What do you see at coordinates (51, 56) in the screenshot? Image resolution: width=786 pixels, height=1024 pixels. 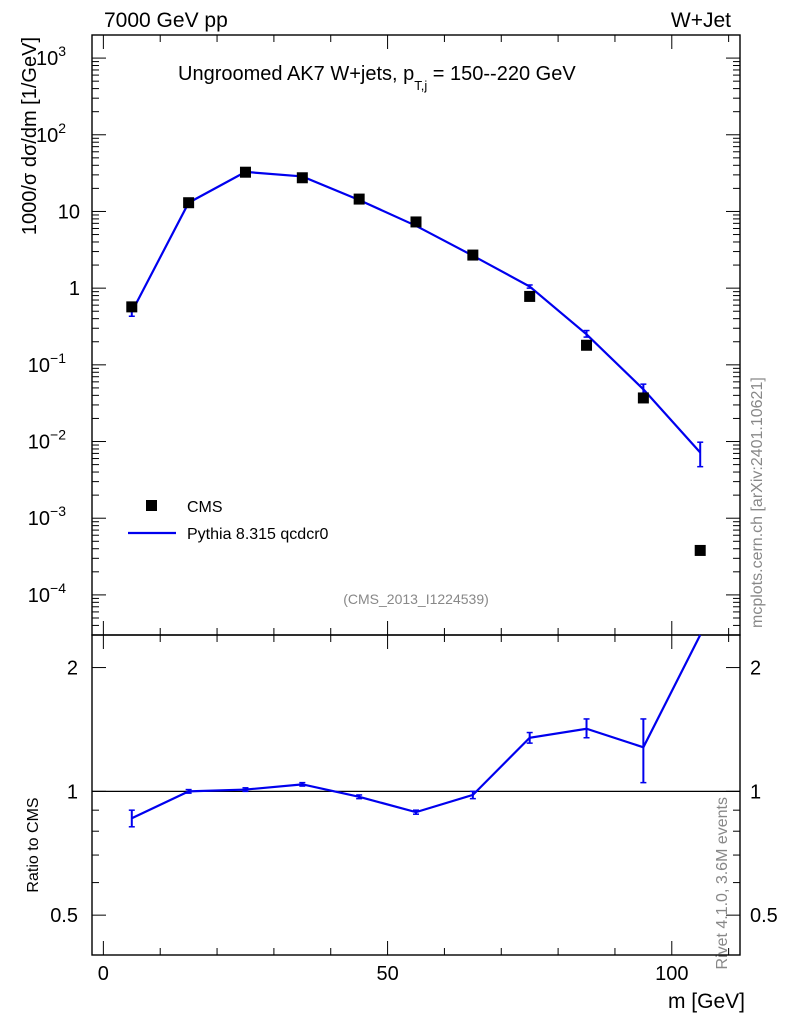 I see `main-y-tick-label: 10³` at bounding box center [51, 56].